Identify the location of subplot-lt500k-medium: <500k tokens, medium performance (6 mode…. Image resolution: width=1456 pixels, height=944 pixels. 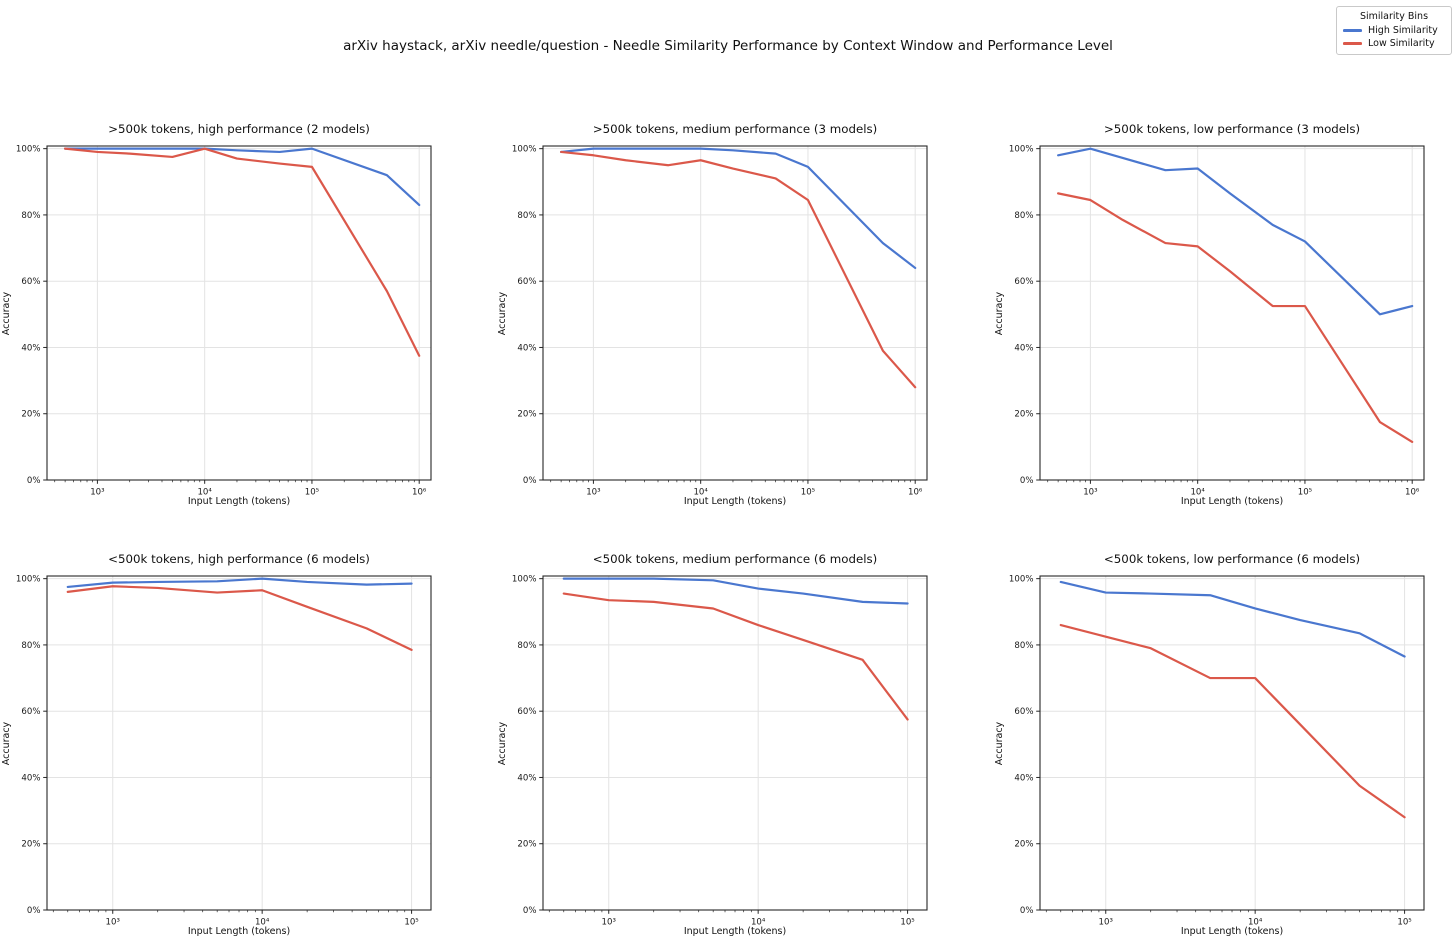
(713, 744).